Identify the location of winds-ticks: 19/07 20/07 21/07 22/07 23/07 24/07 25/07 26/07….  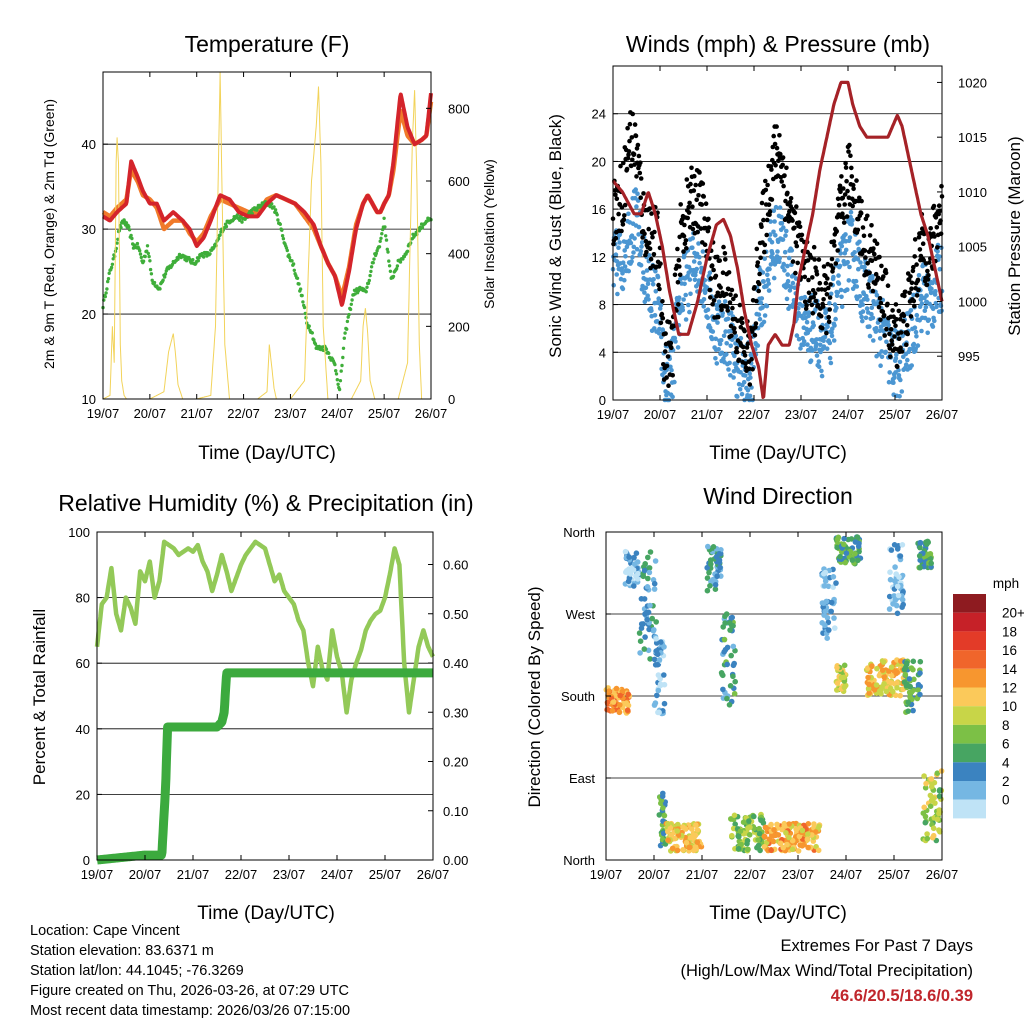
(789, 244).